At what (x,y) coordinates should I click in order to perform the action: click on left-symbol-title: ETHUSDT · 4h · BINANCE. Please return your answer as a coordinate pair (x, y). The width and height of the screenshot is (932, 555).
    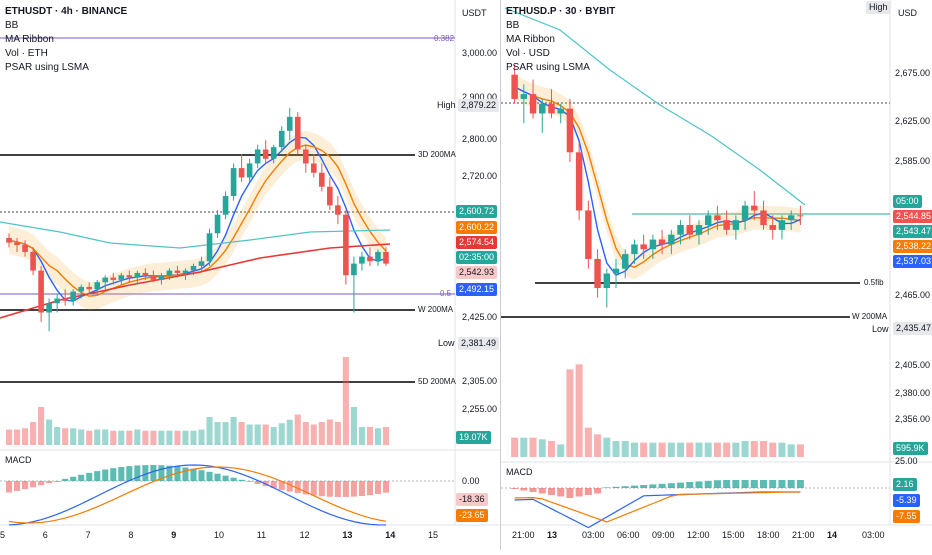
    Looking at the image, I should click on (66, 11).